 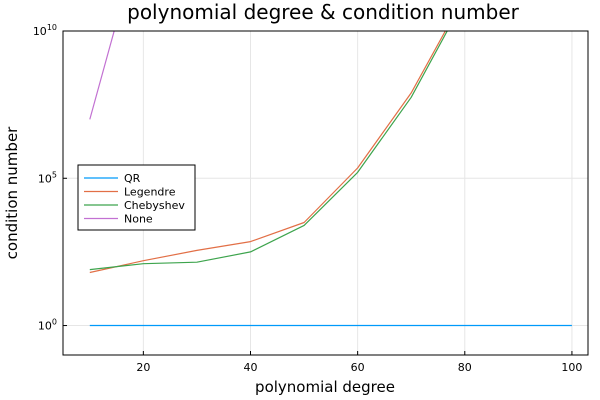 I want to click on y-tick-label: 10⁰, so click(x=47, y=325).